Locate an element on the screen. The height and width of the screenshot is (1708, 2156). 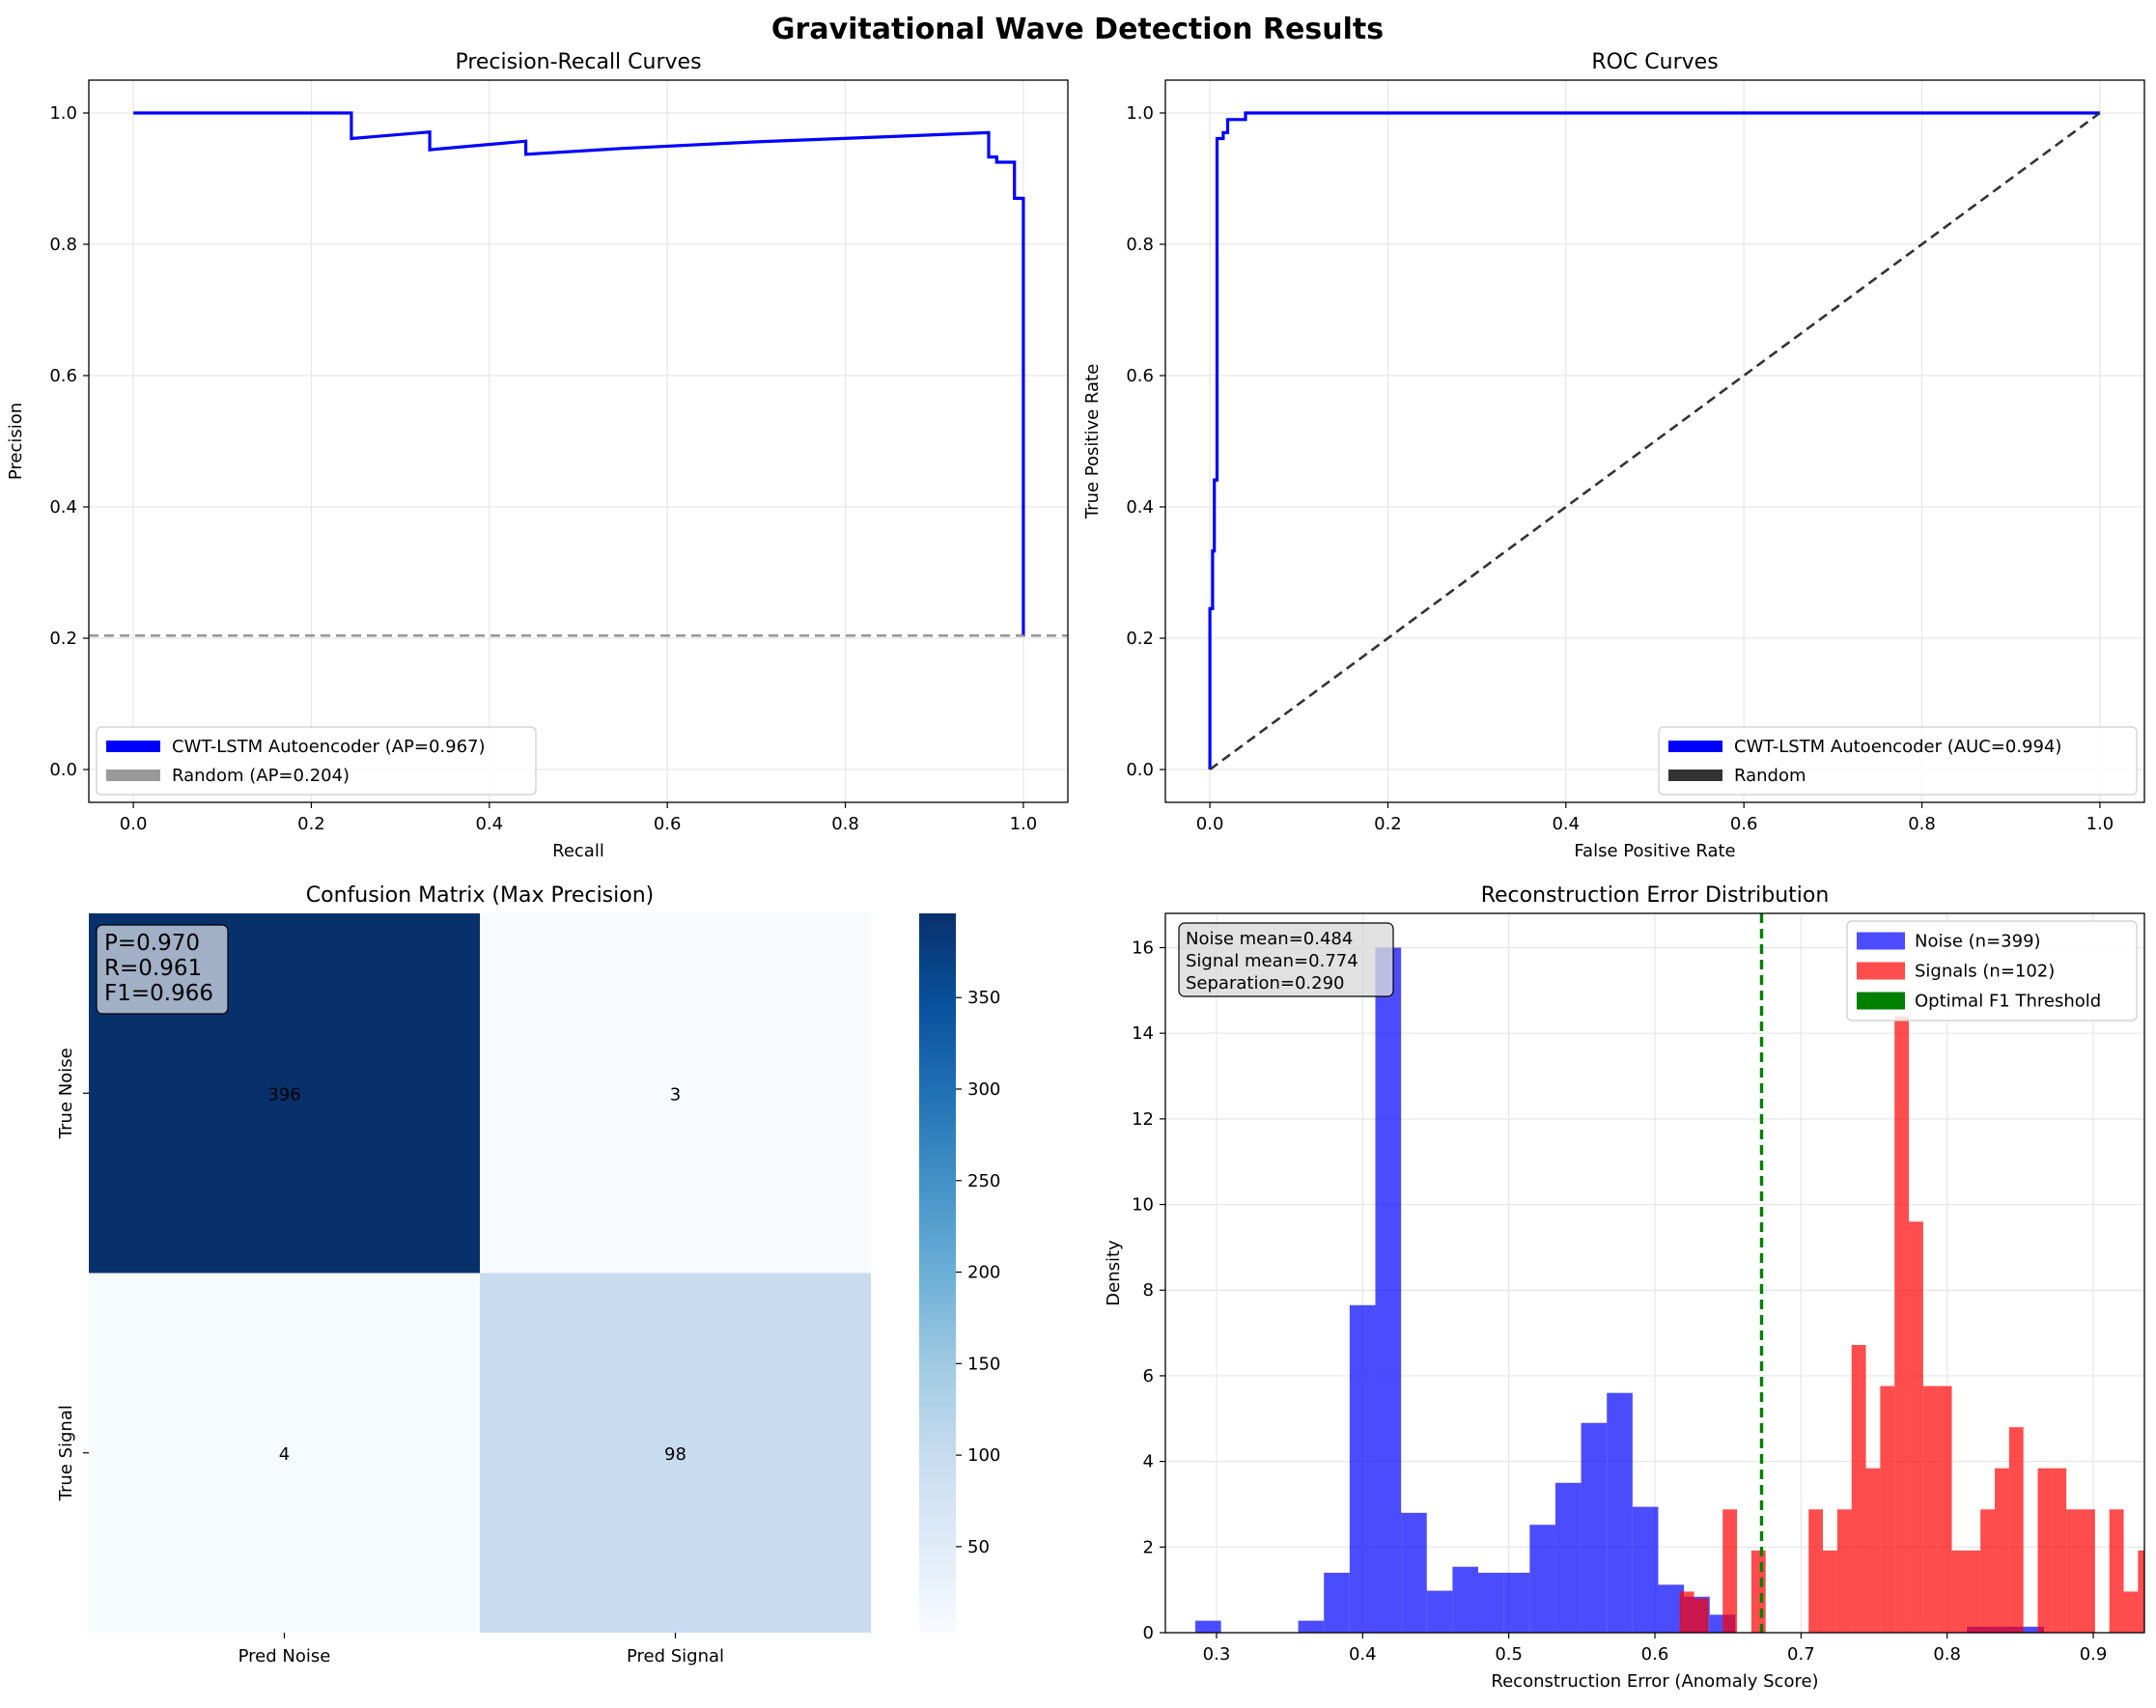
colorbar-tick-label: 100 is located at coordinates (984, 1455).